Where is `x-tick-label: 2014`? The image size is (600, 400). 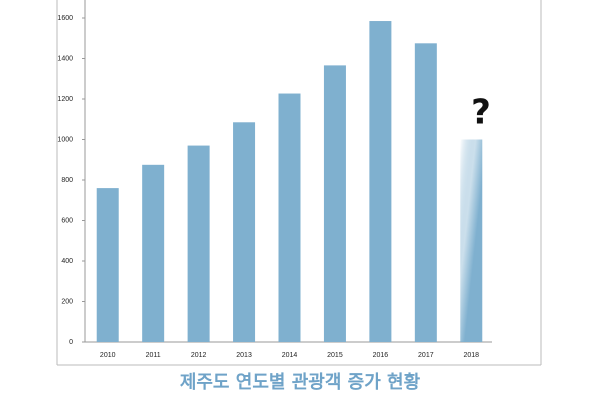 x-tick-label: 2014 is located at coordinates (290, 355).